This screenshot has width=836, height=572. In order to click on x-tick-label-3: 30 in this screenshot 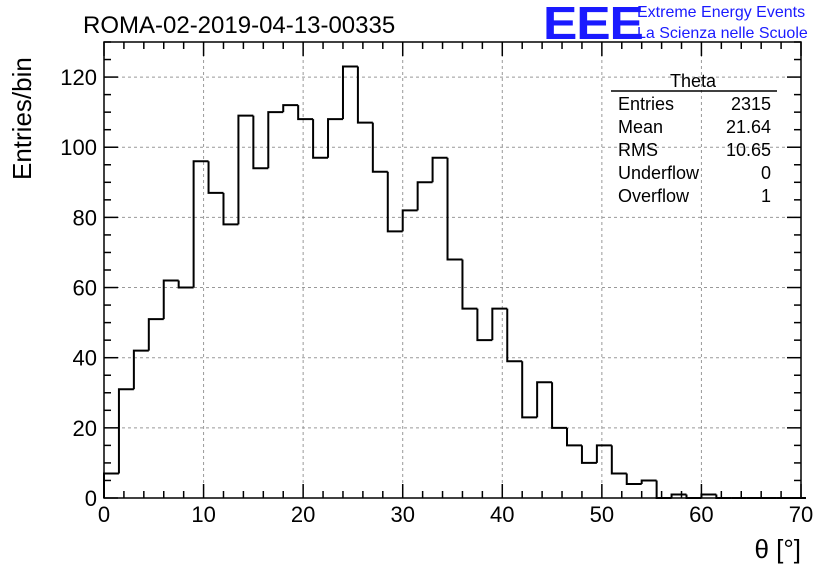, I will do `click(402, 514)`.